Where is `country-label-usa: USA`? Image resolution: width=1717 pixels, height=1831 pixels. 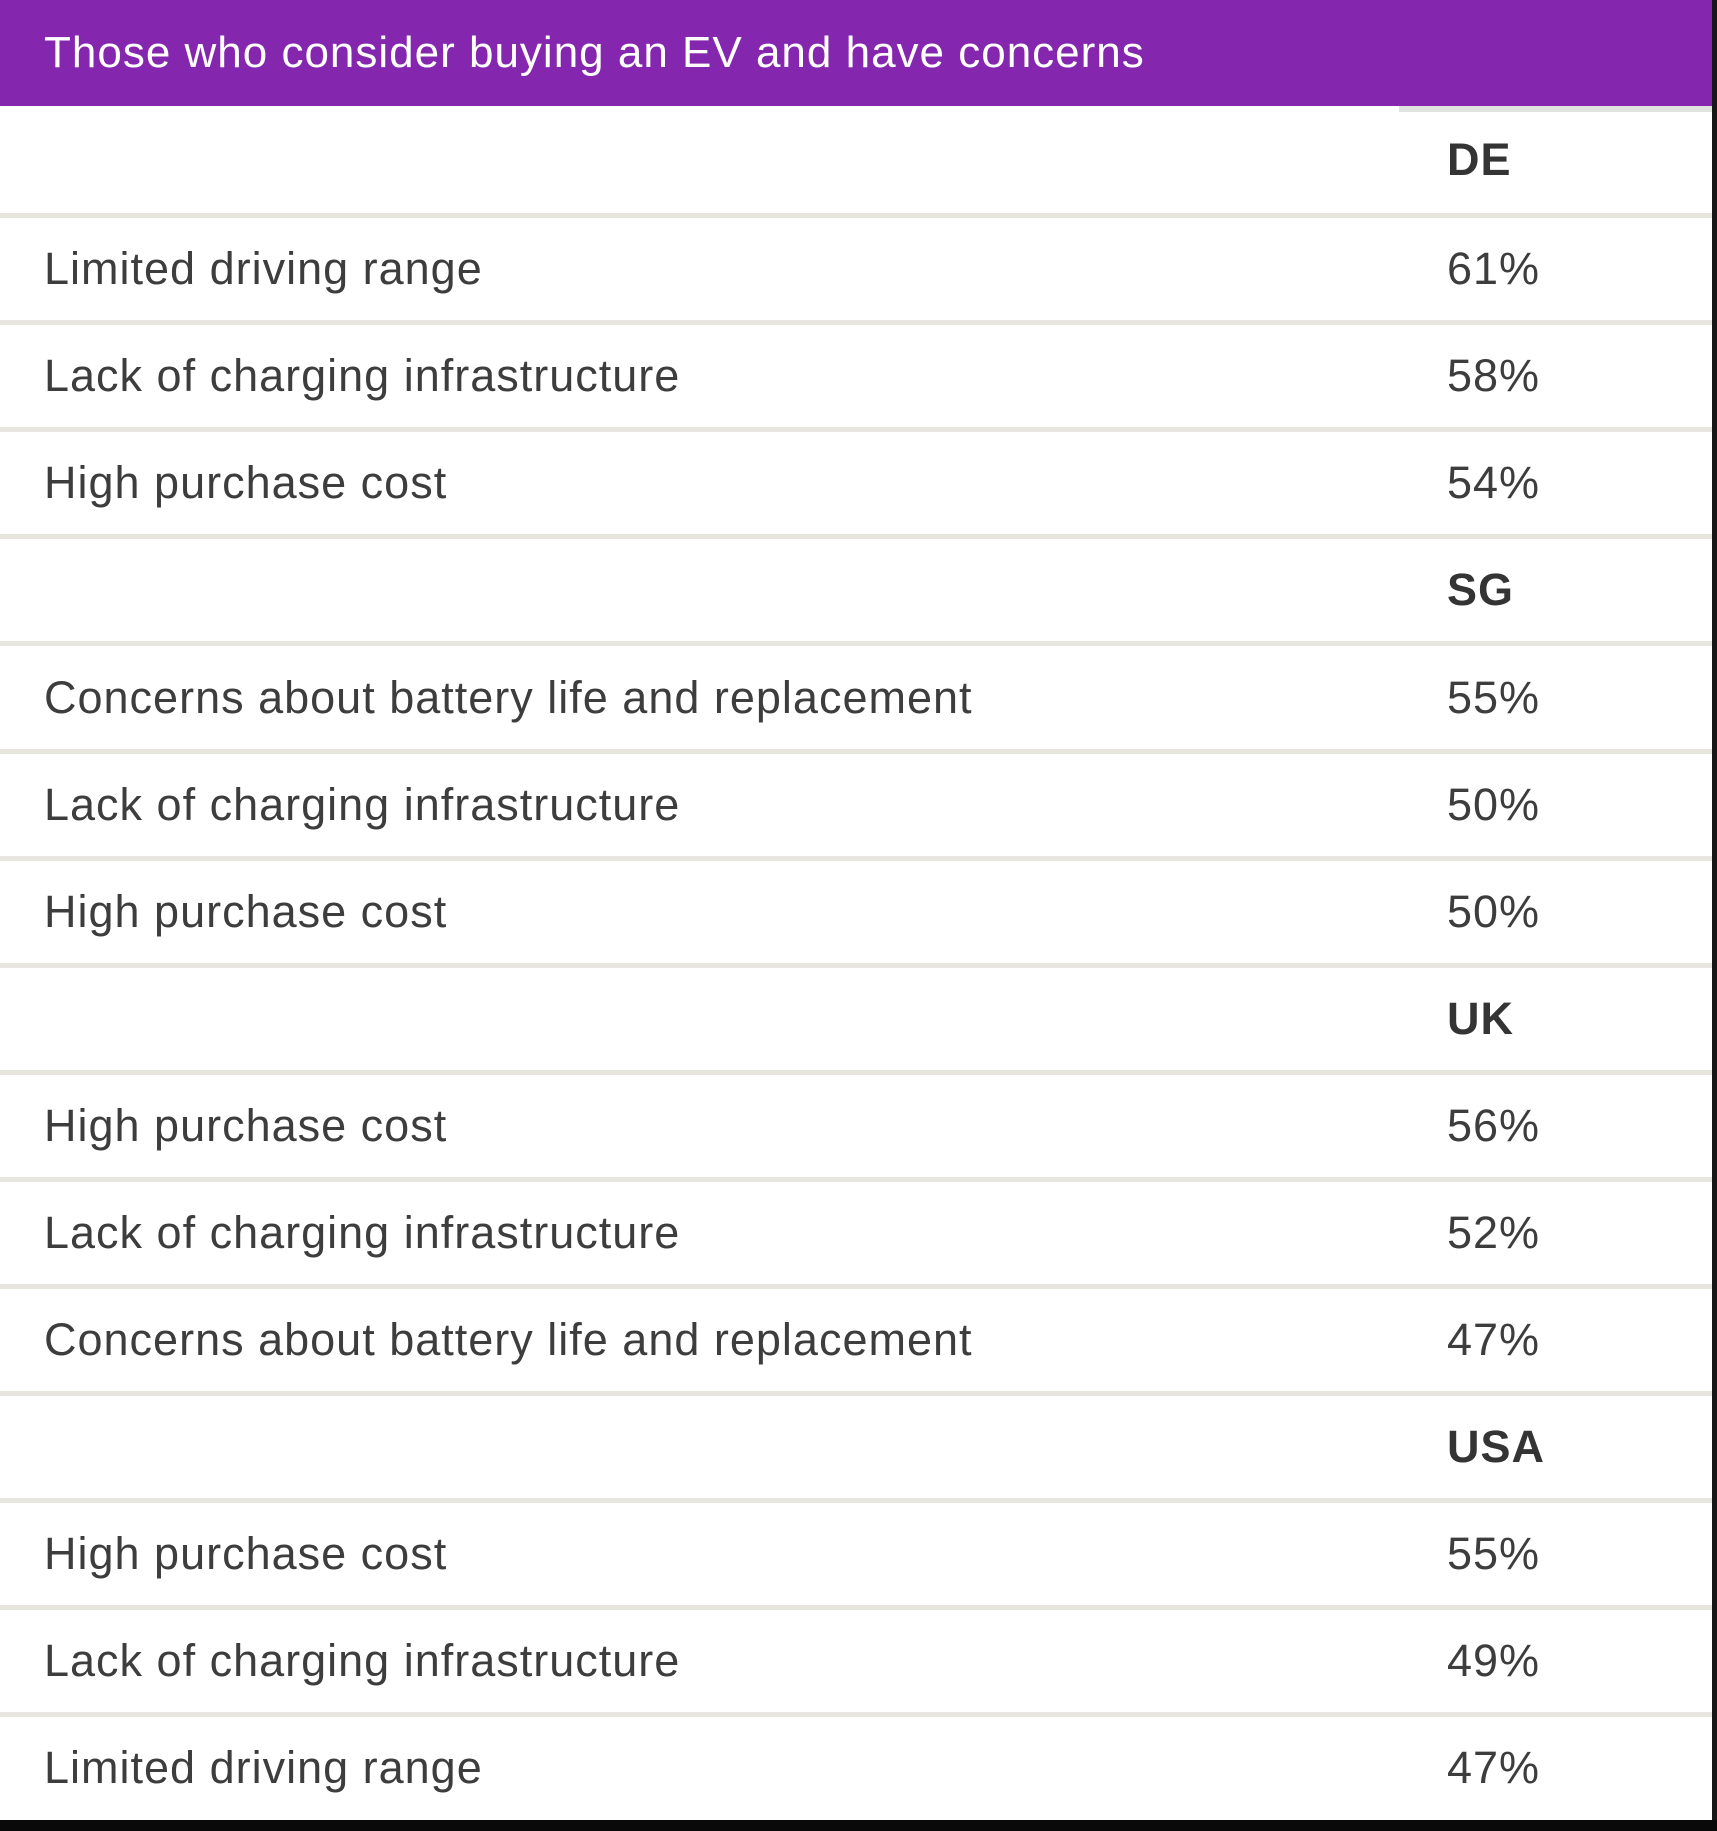
country-label-usa: USA is located at coordinates (1496, 1447).